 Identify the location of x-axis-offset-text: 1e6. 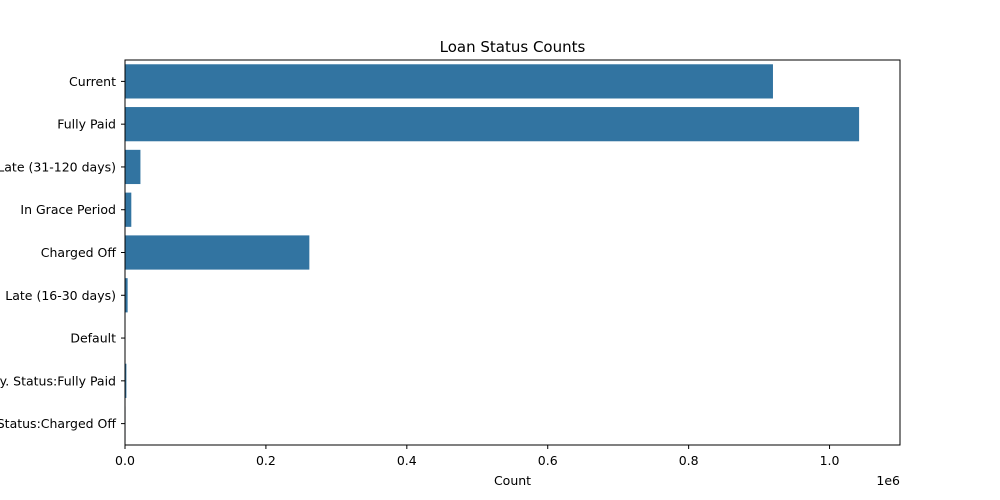
(888, 480).